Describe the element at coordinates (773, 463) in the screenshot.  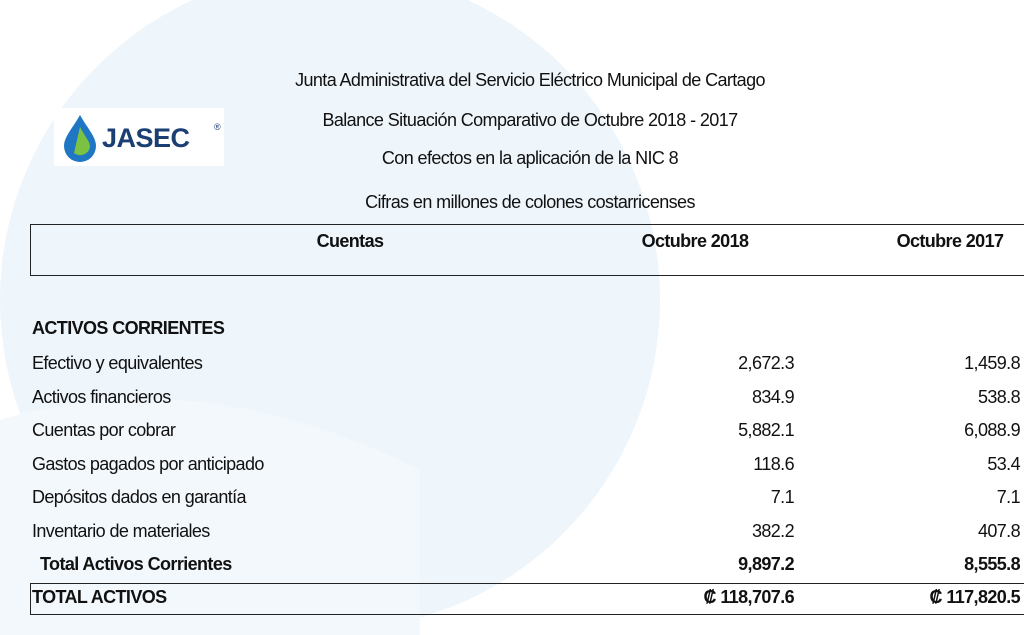
I see `row-value: 118.6` at that location.